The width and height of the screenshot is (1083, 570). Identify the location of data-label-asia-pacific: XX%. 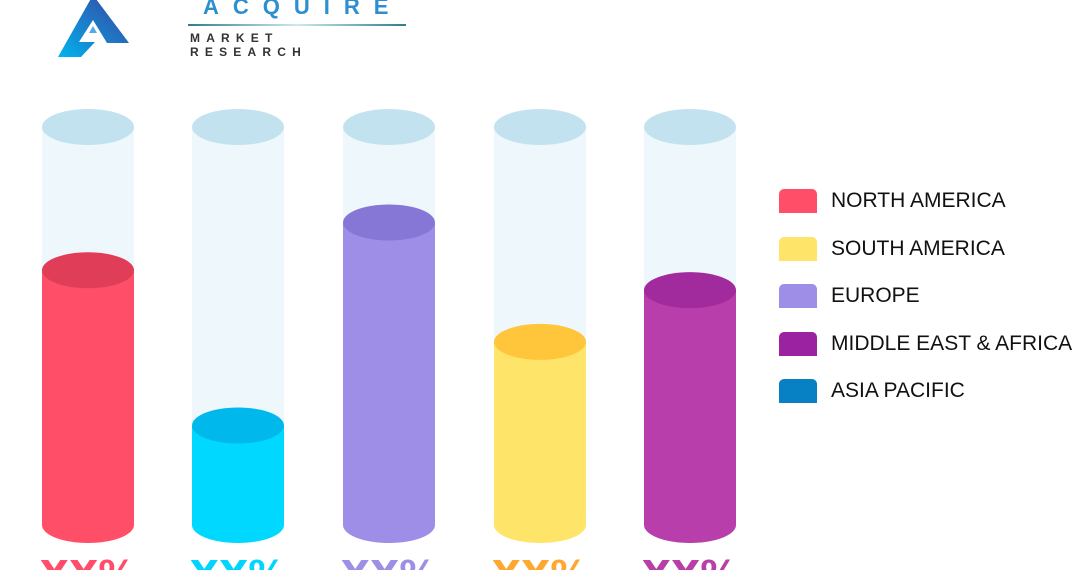
(238, 561).